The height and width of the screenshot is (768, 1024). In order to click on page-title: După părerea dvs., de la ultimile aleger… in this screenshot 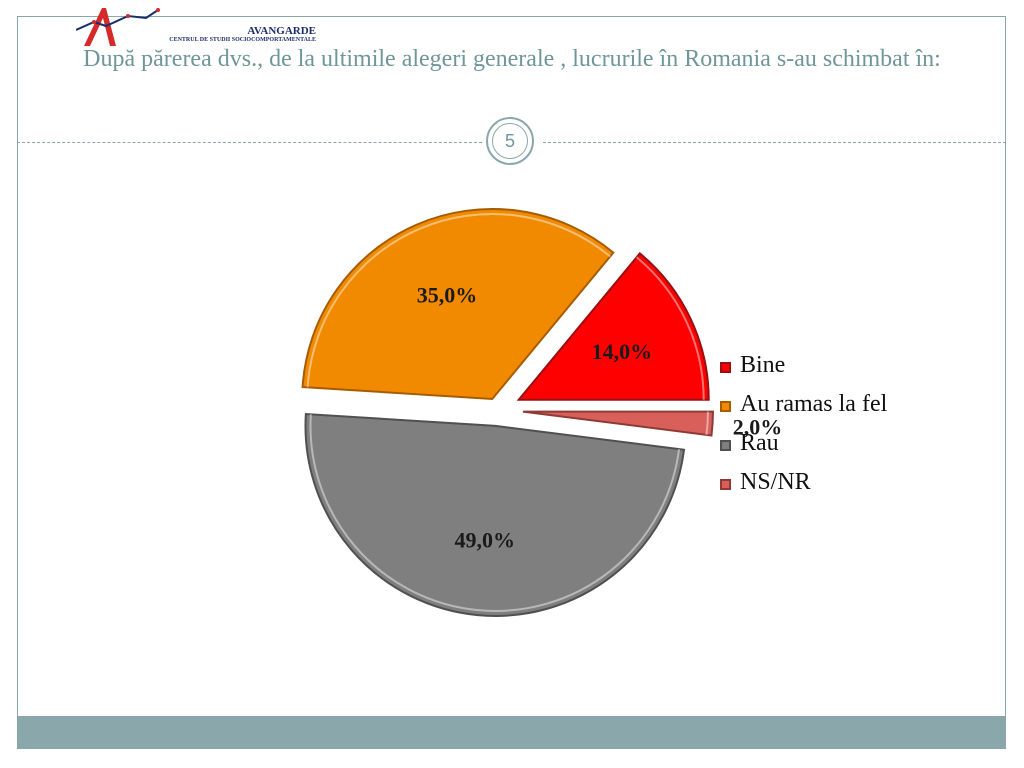, I will do `click(512, 59)`.